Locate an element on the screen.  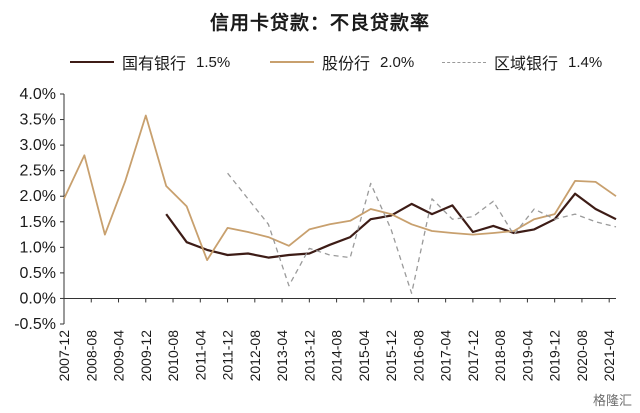
legend-item-joint-stock-banks: 股份行 2.0% is located at coordinates (342, 62).